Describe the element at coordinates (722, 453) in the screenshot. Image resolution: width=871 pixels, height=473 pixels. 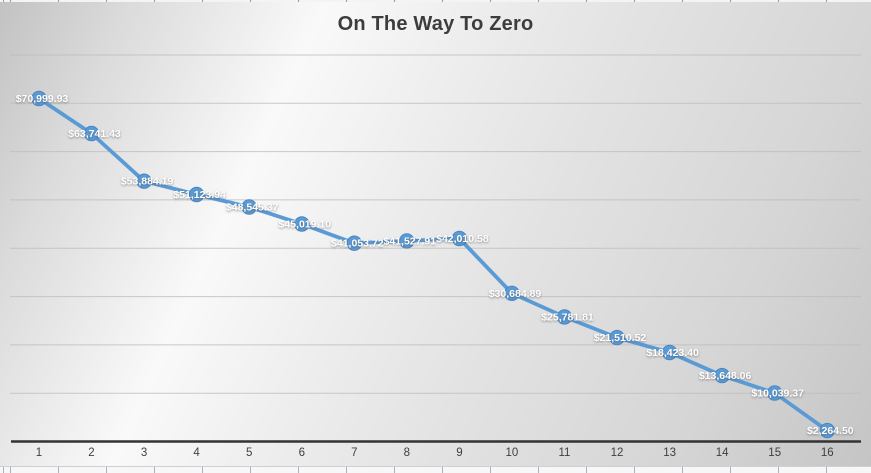
I see `x-axis-label: 14` at that location.